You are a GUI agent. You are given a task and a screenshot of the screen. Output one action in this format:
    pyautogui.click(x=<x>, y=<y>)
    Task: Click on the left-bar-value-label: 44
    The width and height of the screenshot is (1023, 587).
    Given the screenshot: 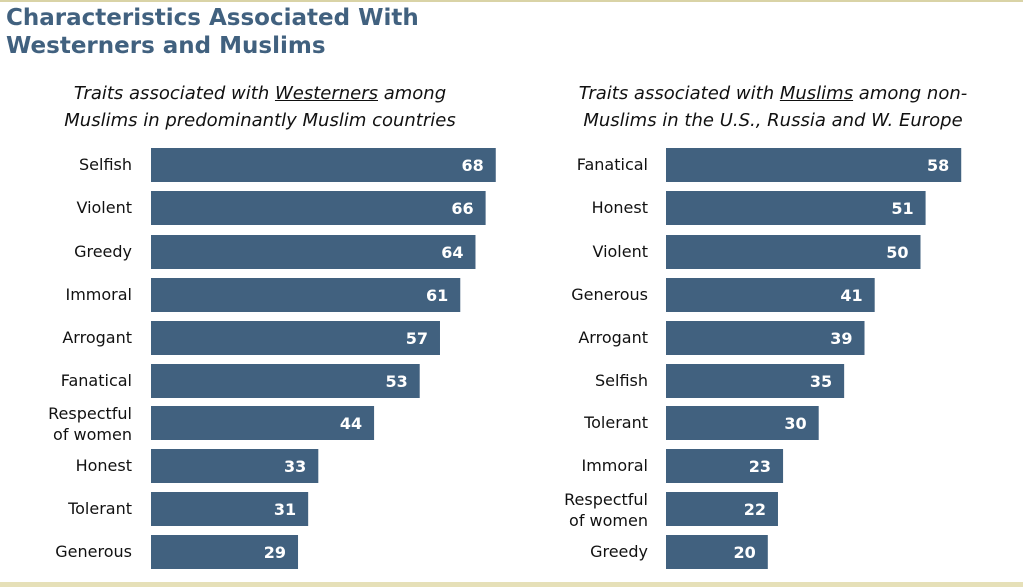 What is the action you would take?
    pyautogui.click(x=351, y=423)
    